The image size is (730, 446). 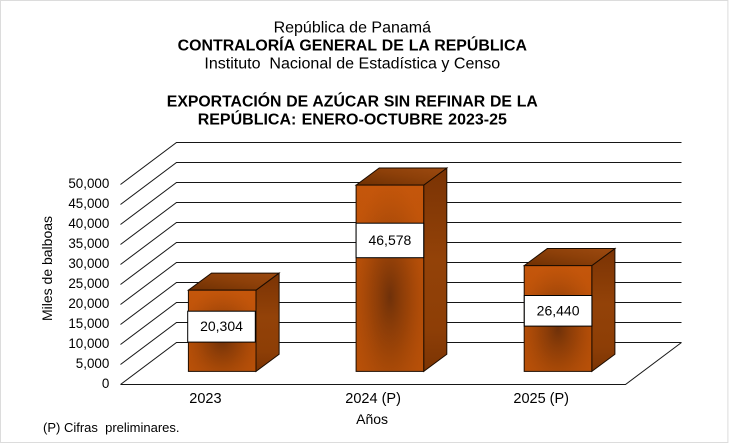 I want to click on svg-text: 20,000, so click(x=88, y=303).